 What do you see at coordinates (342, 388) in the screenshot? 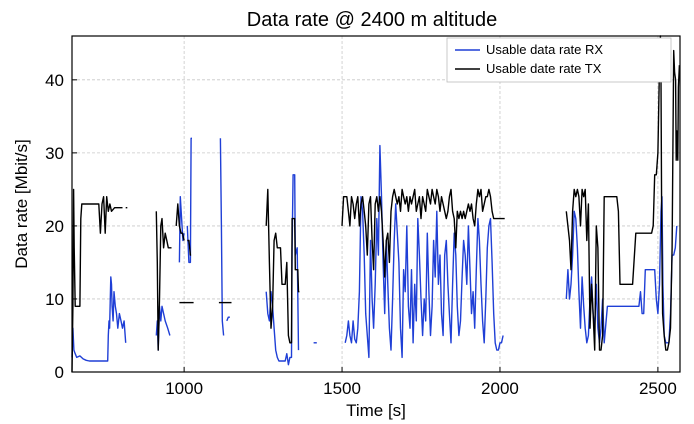
I see `x-tick-label: 1500` at bounding box center [342, 388].